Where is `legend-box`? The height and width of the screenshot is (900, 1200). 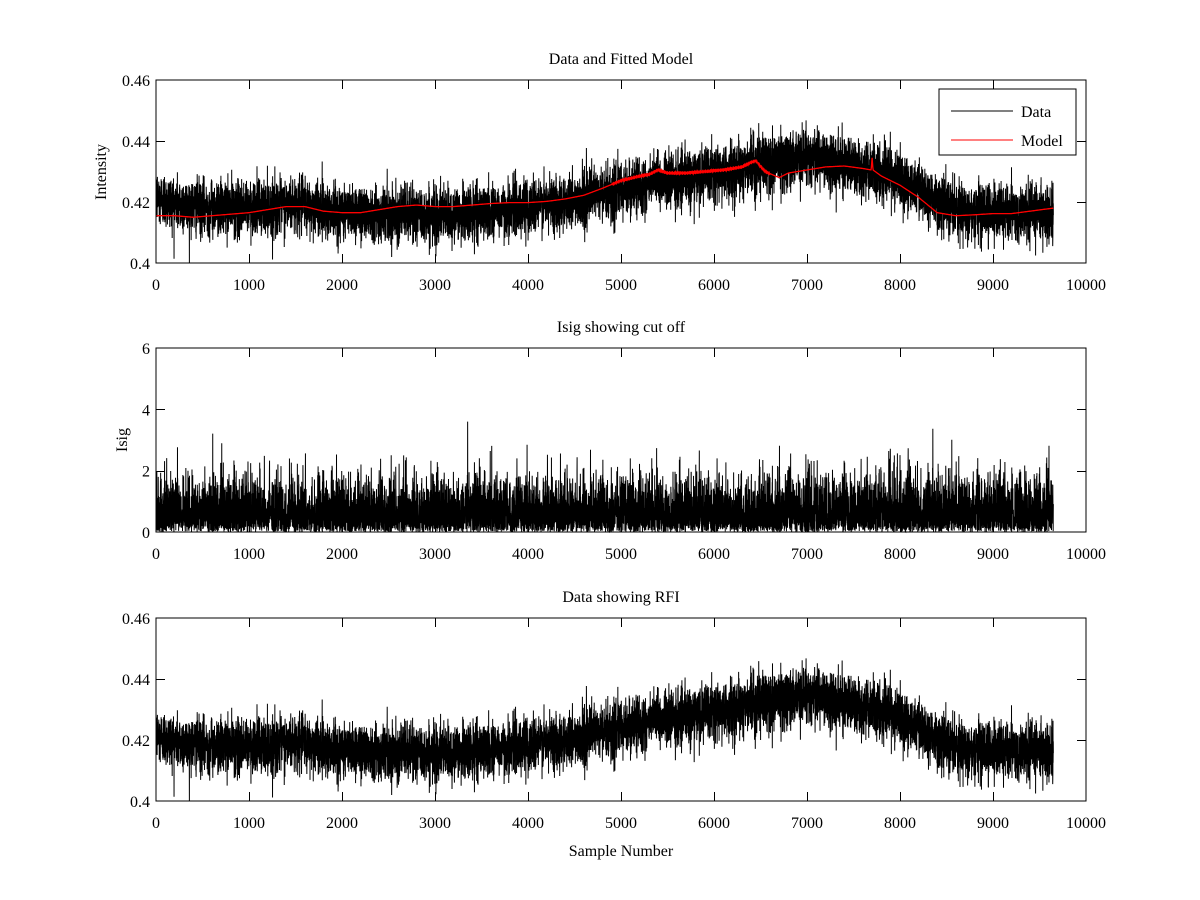
legend-box is located at coordinates (1007, 122).